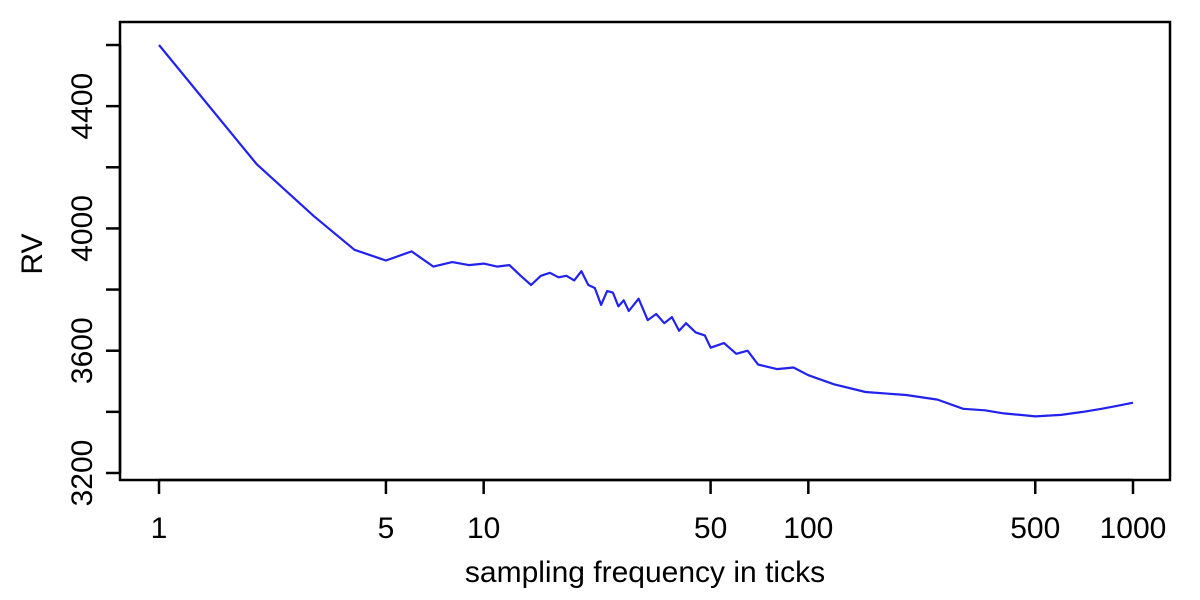 The height and width of the screenshot is (600, 1200). What do you see at coordinates (82, 473) in the screenshot?
I see `y-tick-label: 3200` at bounding box center [82, 473].